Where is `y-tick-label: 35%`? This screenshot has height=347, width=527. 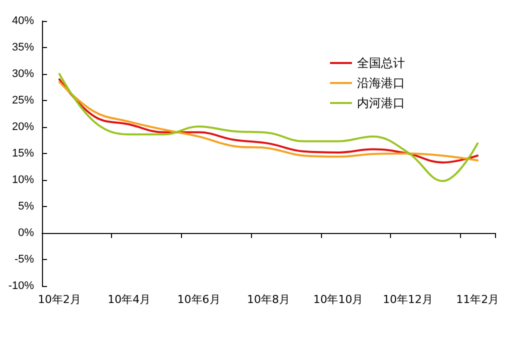
y-tick-label: 35% is located at coordinates (23, 48).